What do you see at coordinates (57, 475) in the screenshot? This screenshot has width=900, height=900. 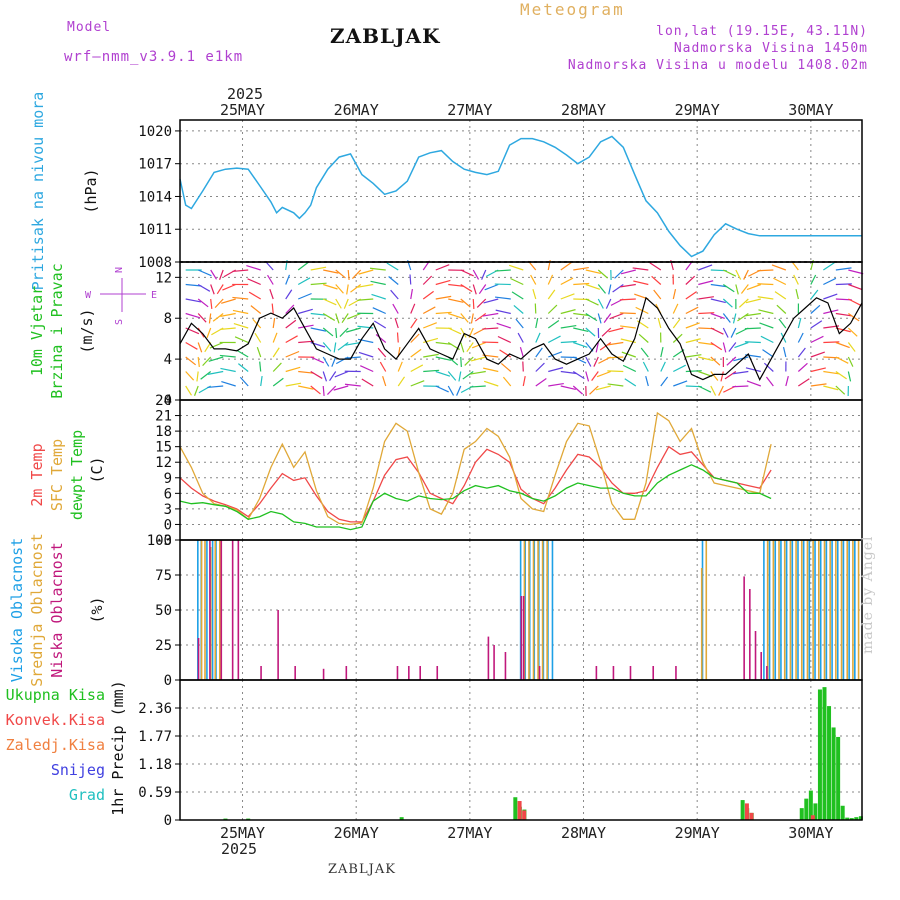 I see `ylabel-temp-sfc: SFC Temp` at bounding box center [57, 475].